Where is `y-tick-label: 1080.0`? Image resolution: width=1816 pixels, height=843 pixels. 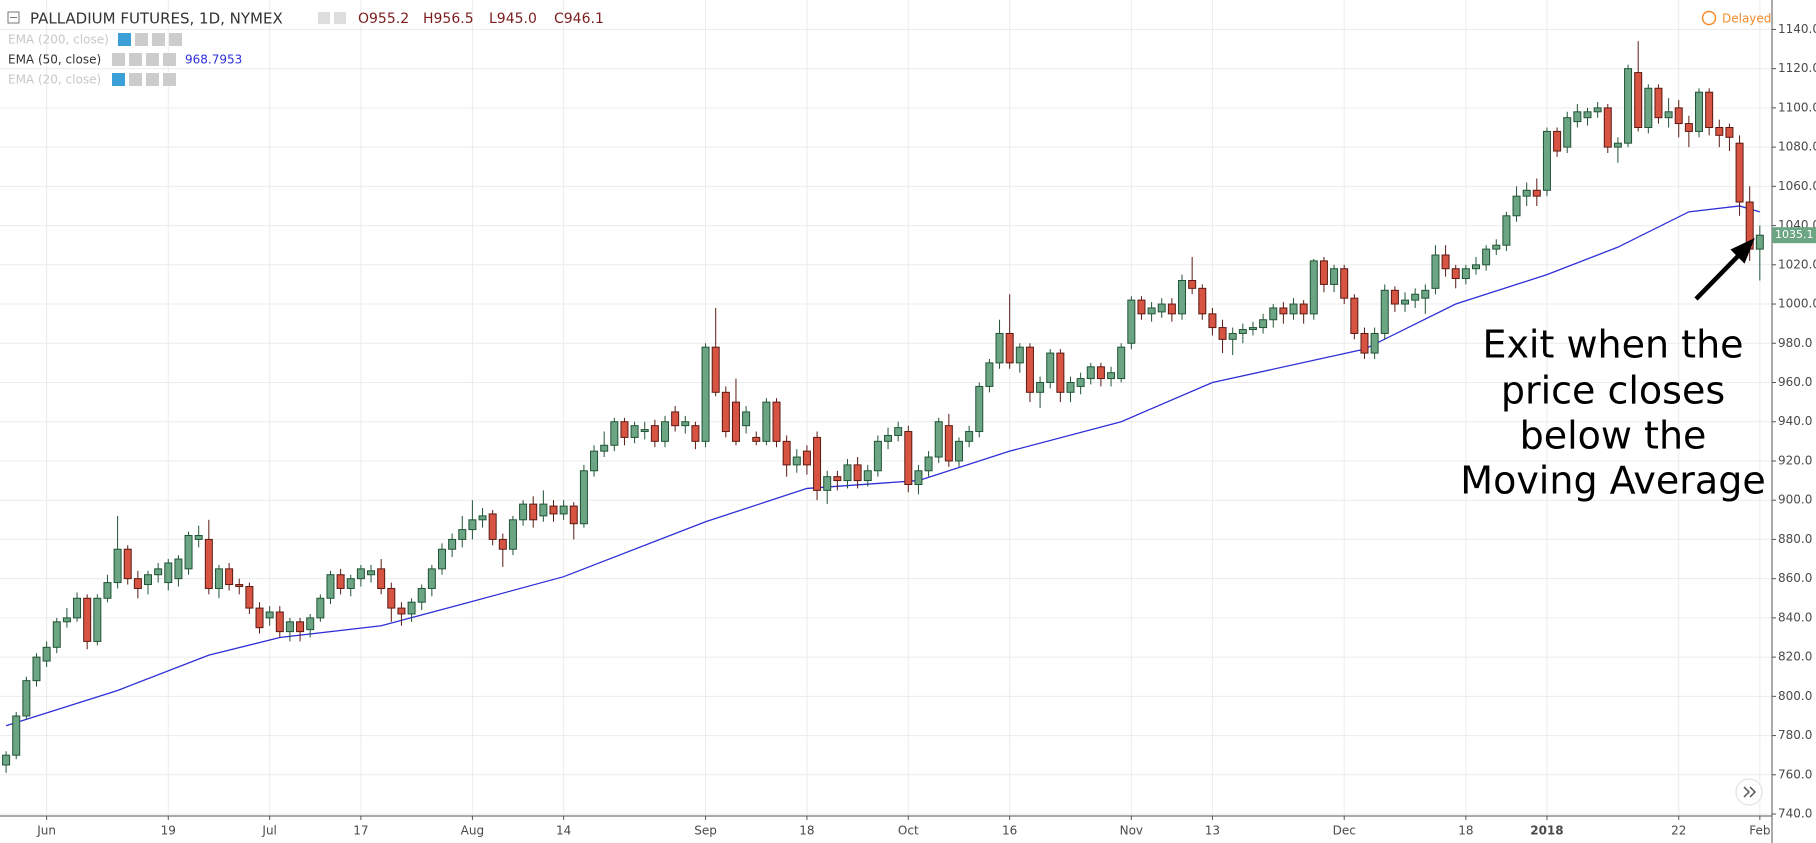
y-tick-label: 1080.0 is located at coordinates (1797, 147).